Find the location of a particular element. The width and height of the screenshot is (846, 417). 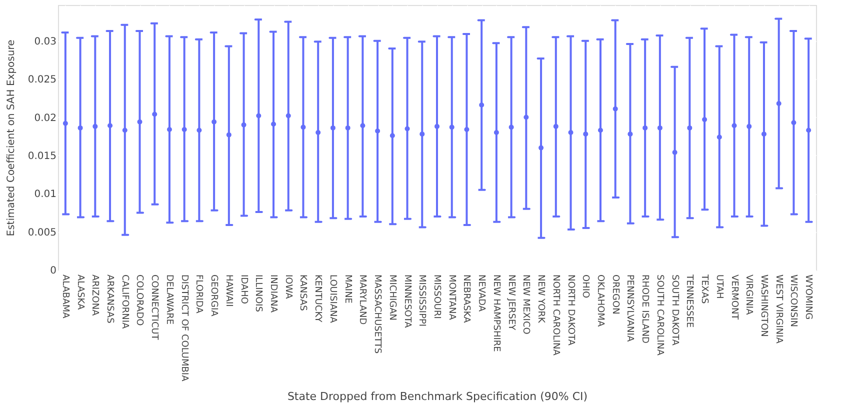

x-tick-label: MINNESOTA is located at coordinates (407, 301).